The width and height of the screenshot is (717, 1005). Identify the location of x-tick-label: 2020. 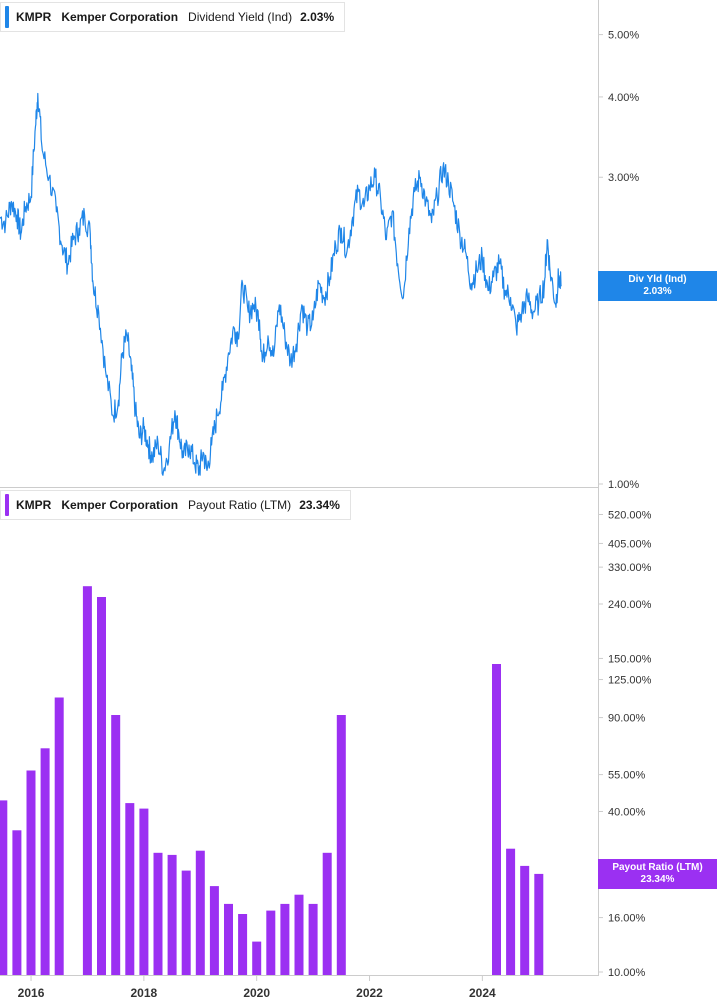
(256, 993).